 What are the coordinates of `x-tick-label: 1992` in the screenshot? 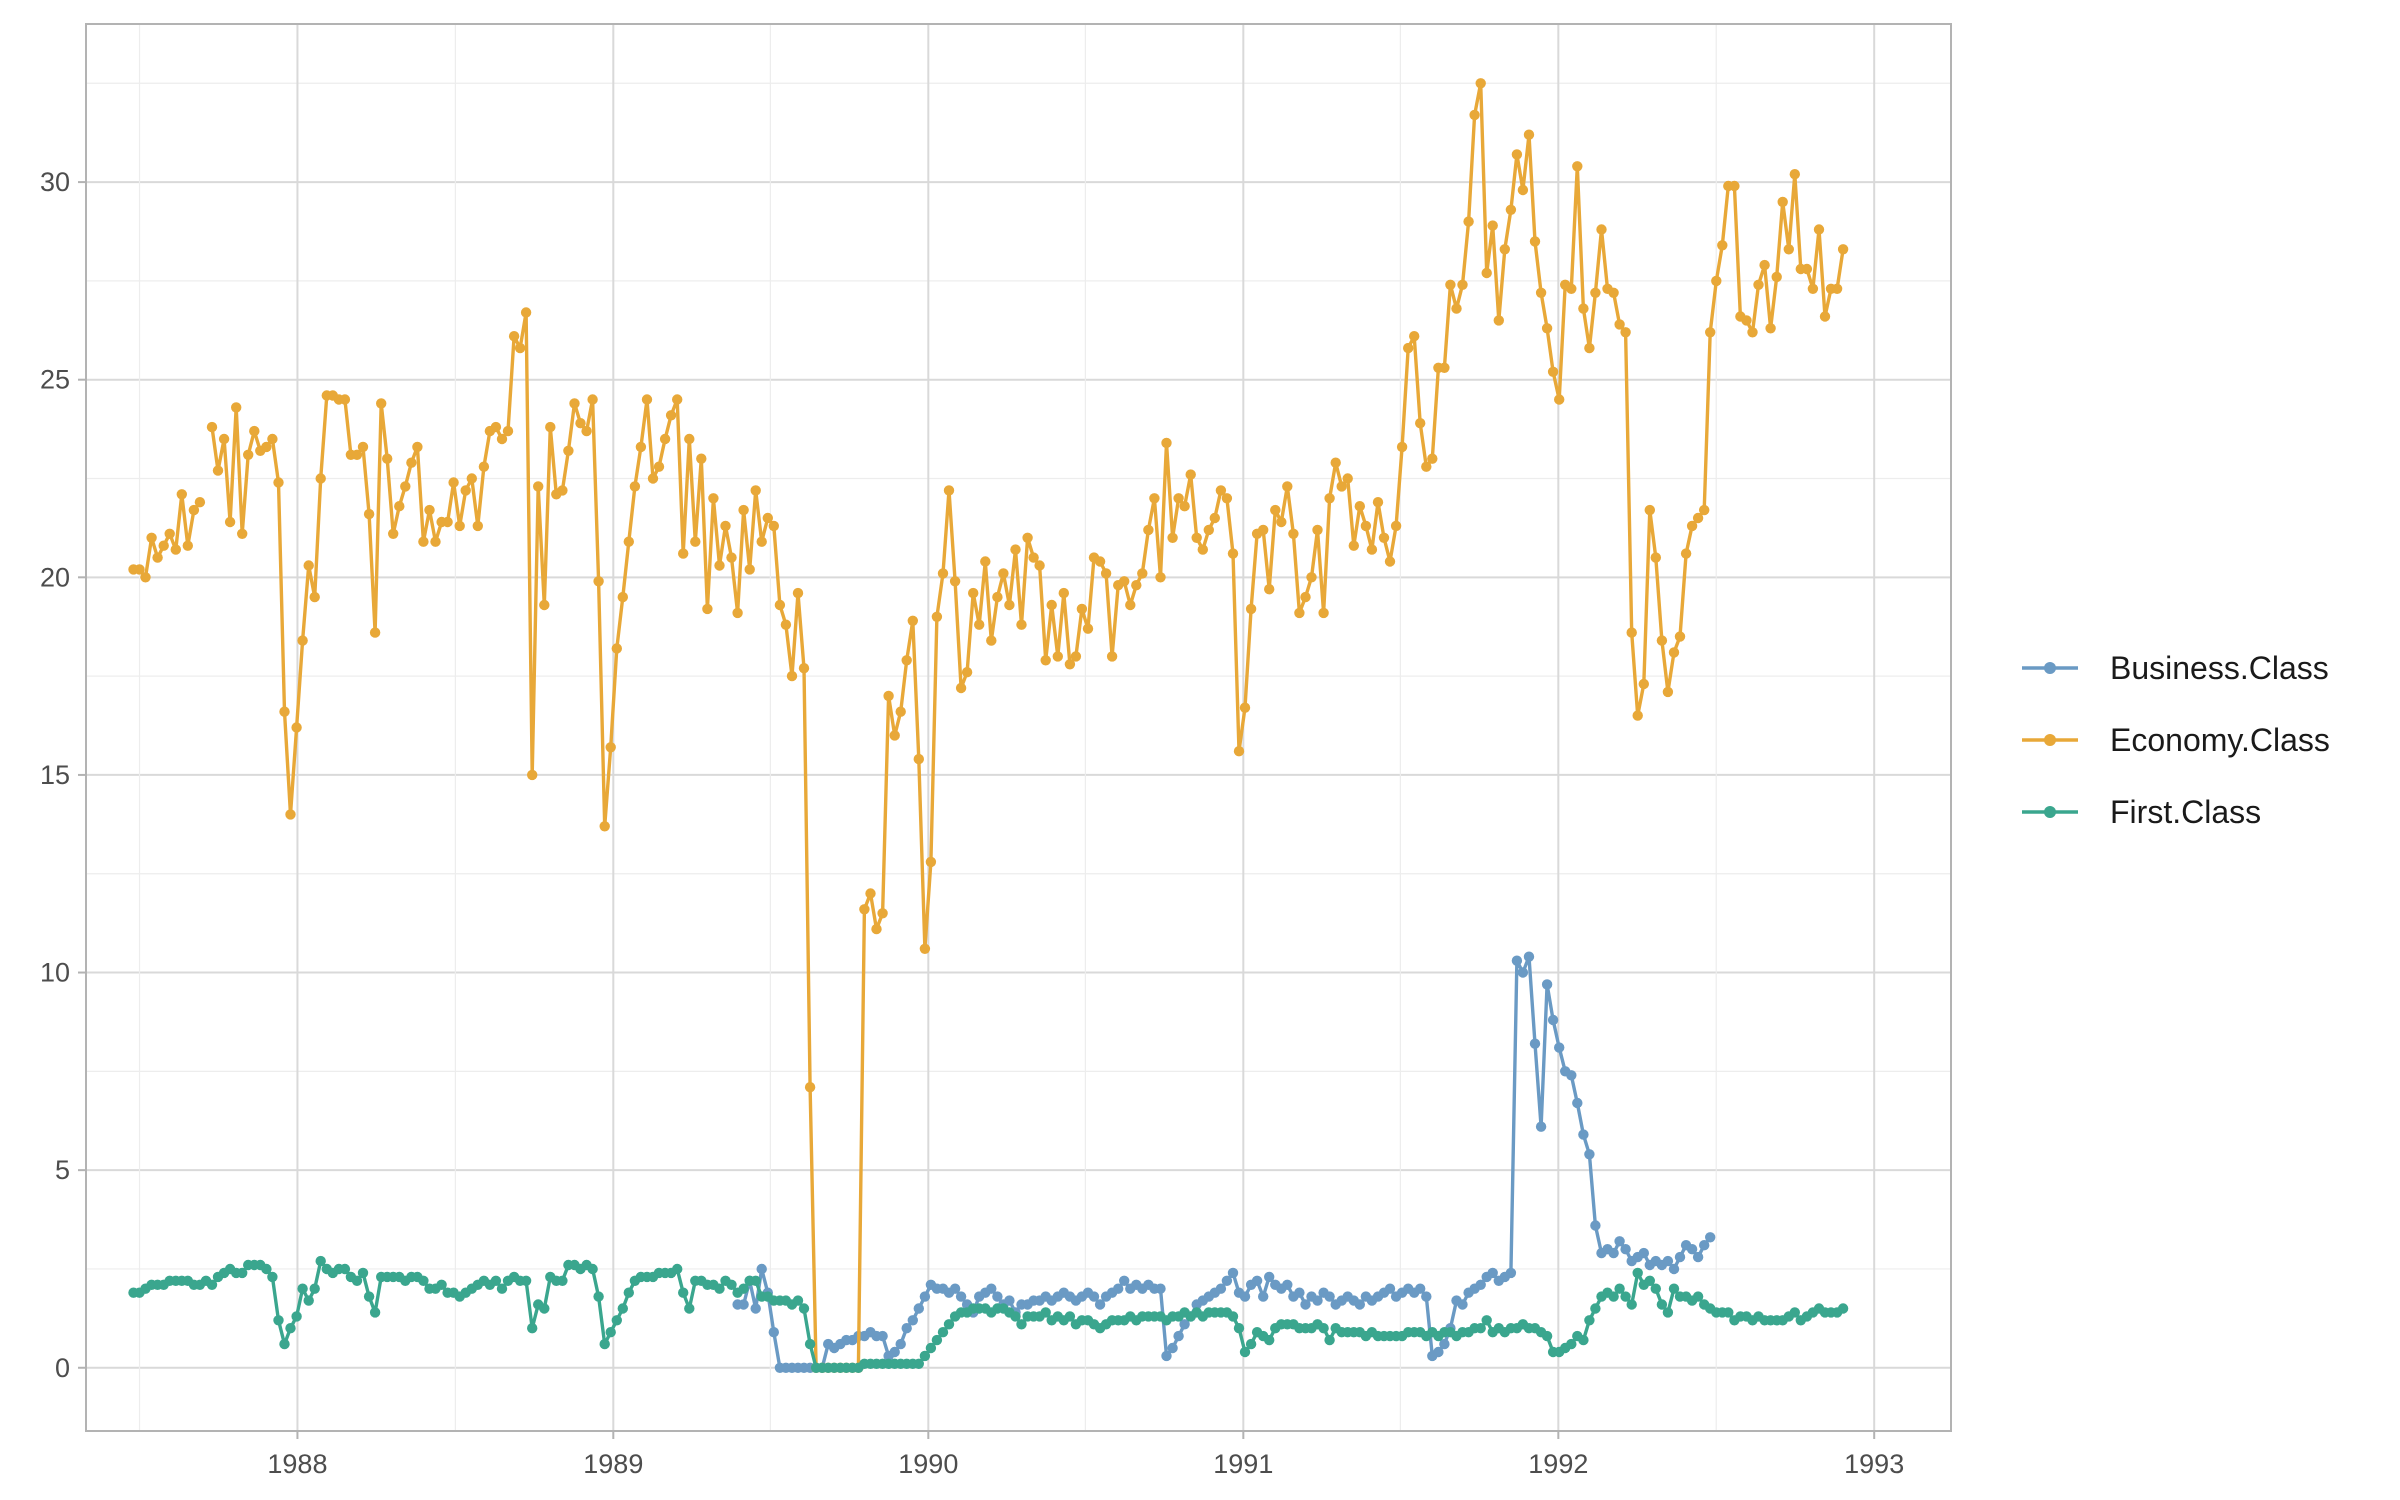 It's located at (1558, 1464).